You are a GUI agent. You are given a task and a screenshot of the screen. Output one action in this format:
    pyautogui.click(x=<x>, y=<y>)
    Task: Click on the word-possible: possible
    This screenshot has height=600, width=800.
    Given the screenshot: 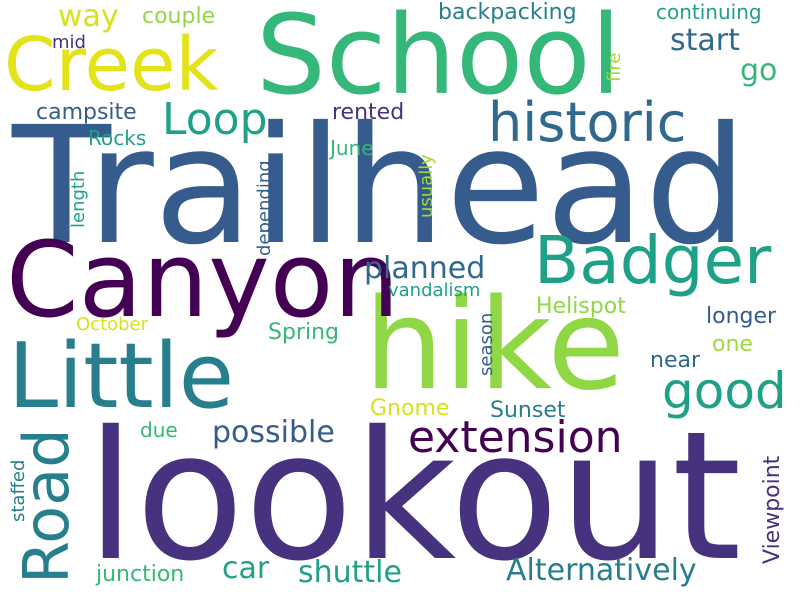 What is the action you would take?
    pyautogui.click(x=273, y=432)
    